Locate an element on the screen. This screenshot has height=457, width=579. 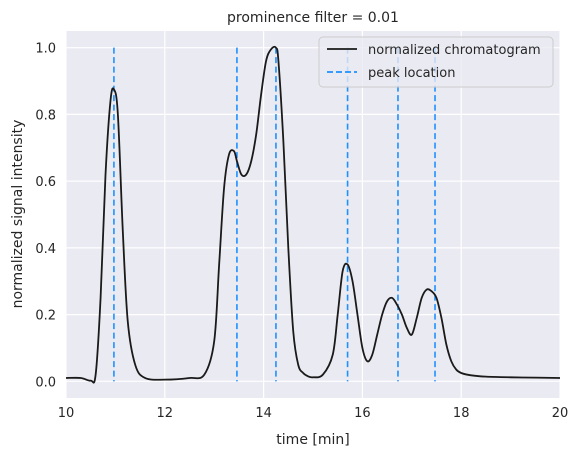
legend-label-peak-location: peak location is located at coordinates (411, 73).